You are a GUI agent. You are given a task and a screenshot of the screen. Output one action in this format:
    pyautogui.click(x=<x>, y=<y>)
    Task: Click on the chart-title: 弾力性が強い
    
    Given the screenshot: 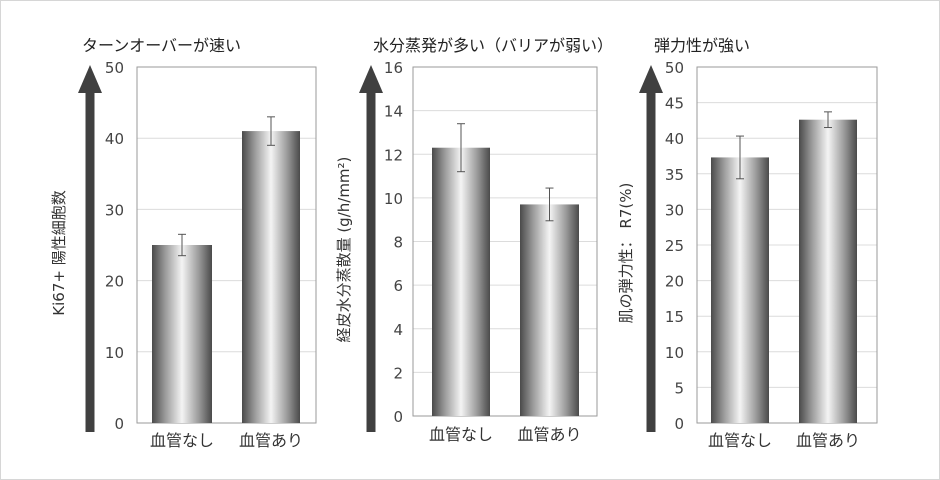 What is the action you would take?
    pyautogui.click(x=702, y=45)
    